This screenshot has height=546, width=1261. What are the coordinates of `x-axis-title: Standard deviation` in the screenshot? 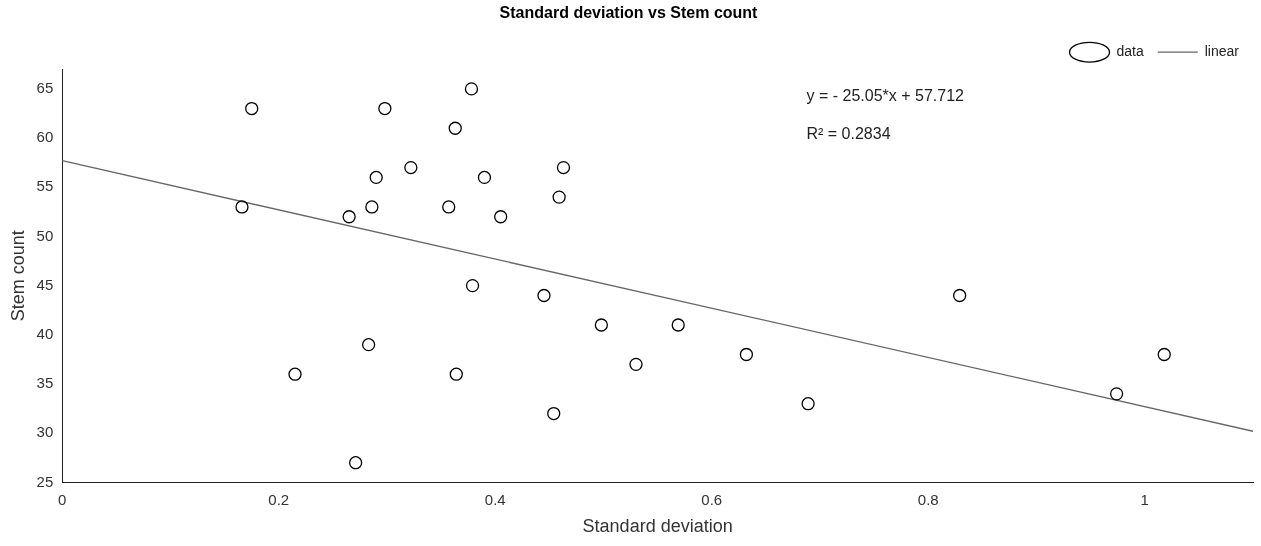 It's located at (657, 526).